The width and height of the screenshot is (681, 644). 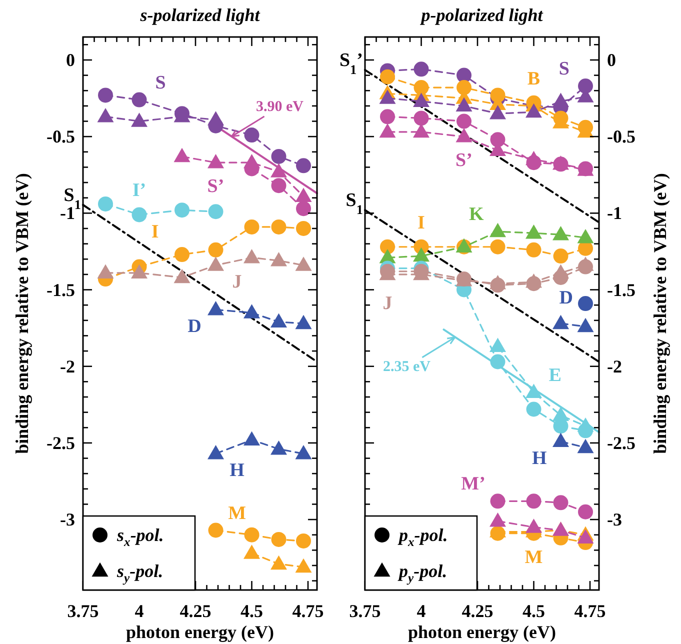 What do you see at coordinates (351, 63) in the screenshot?
I see `annotation: S$_{1}$’` at bounding box center [351, 63].